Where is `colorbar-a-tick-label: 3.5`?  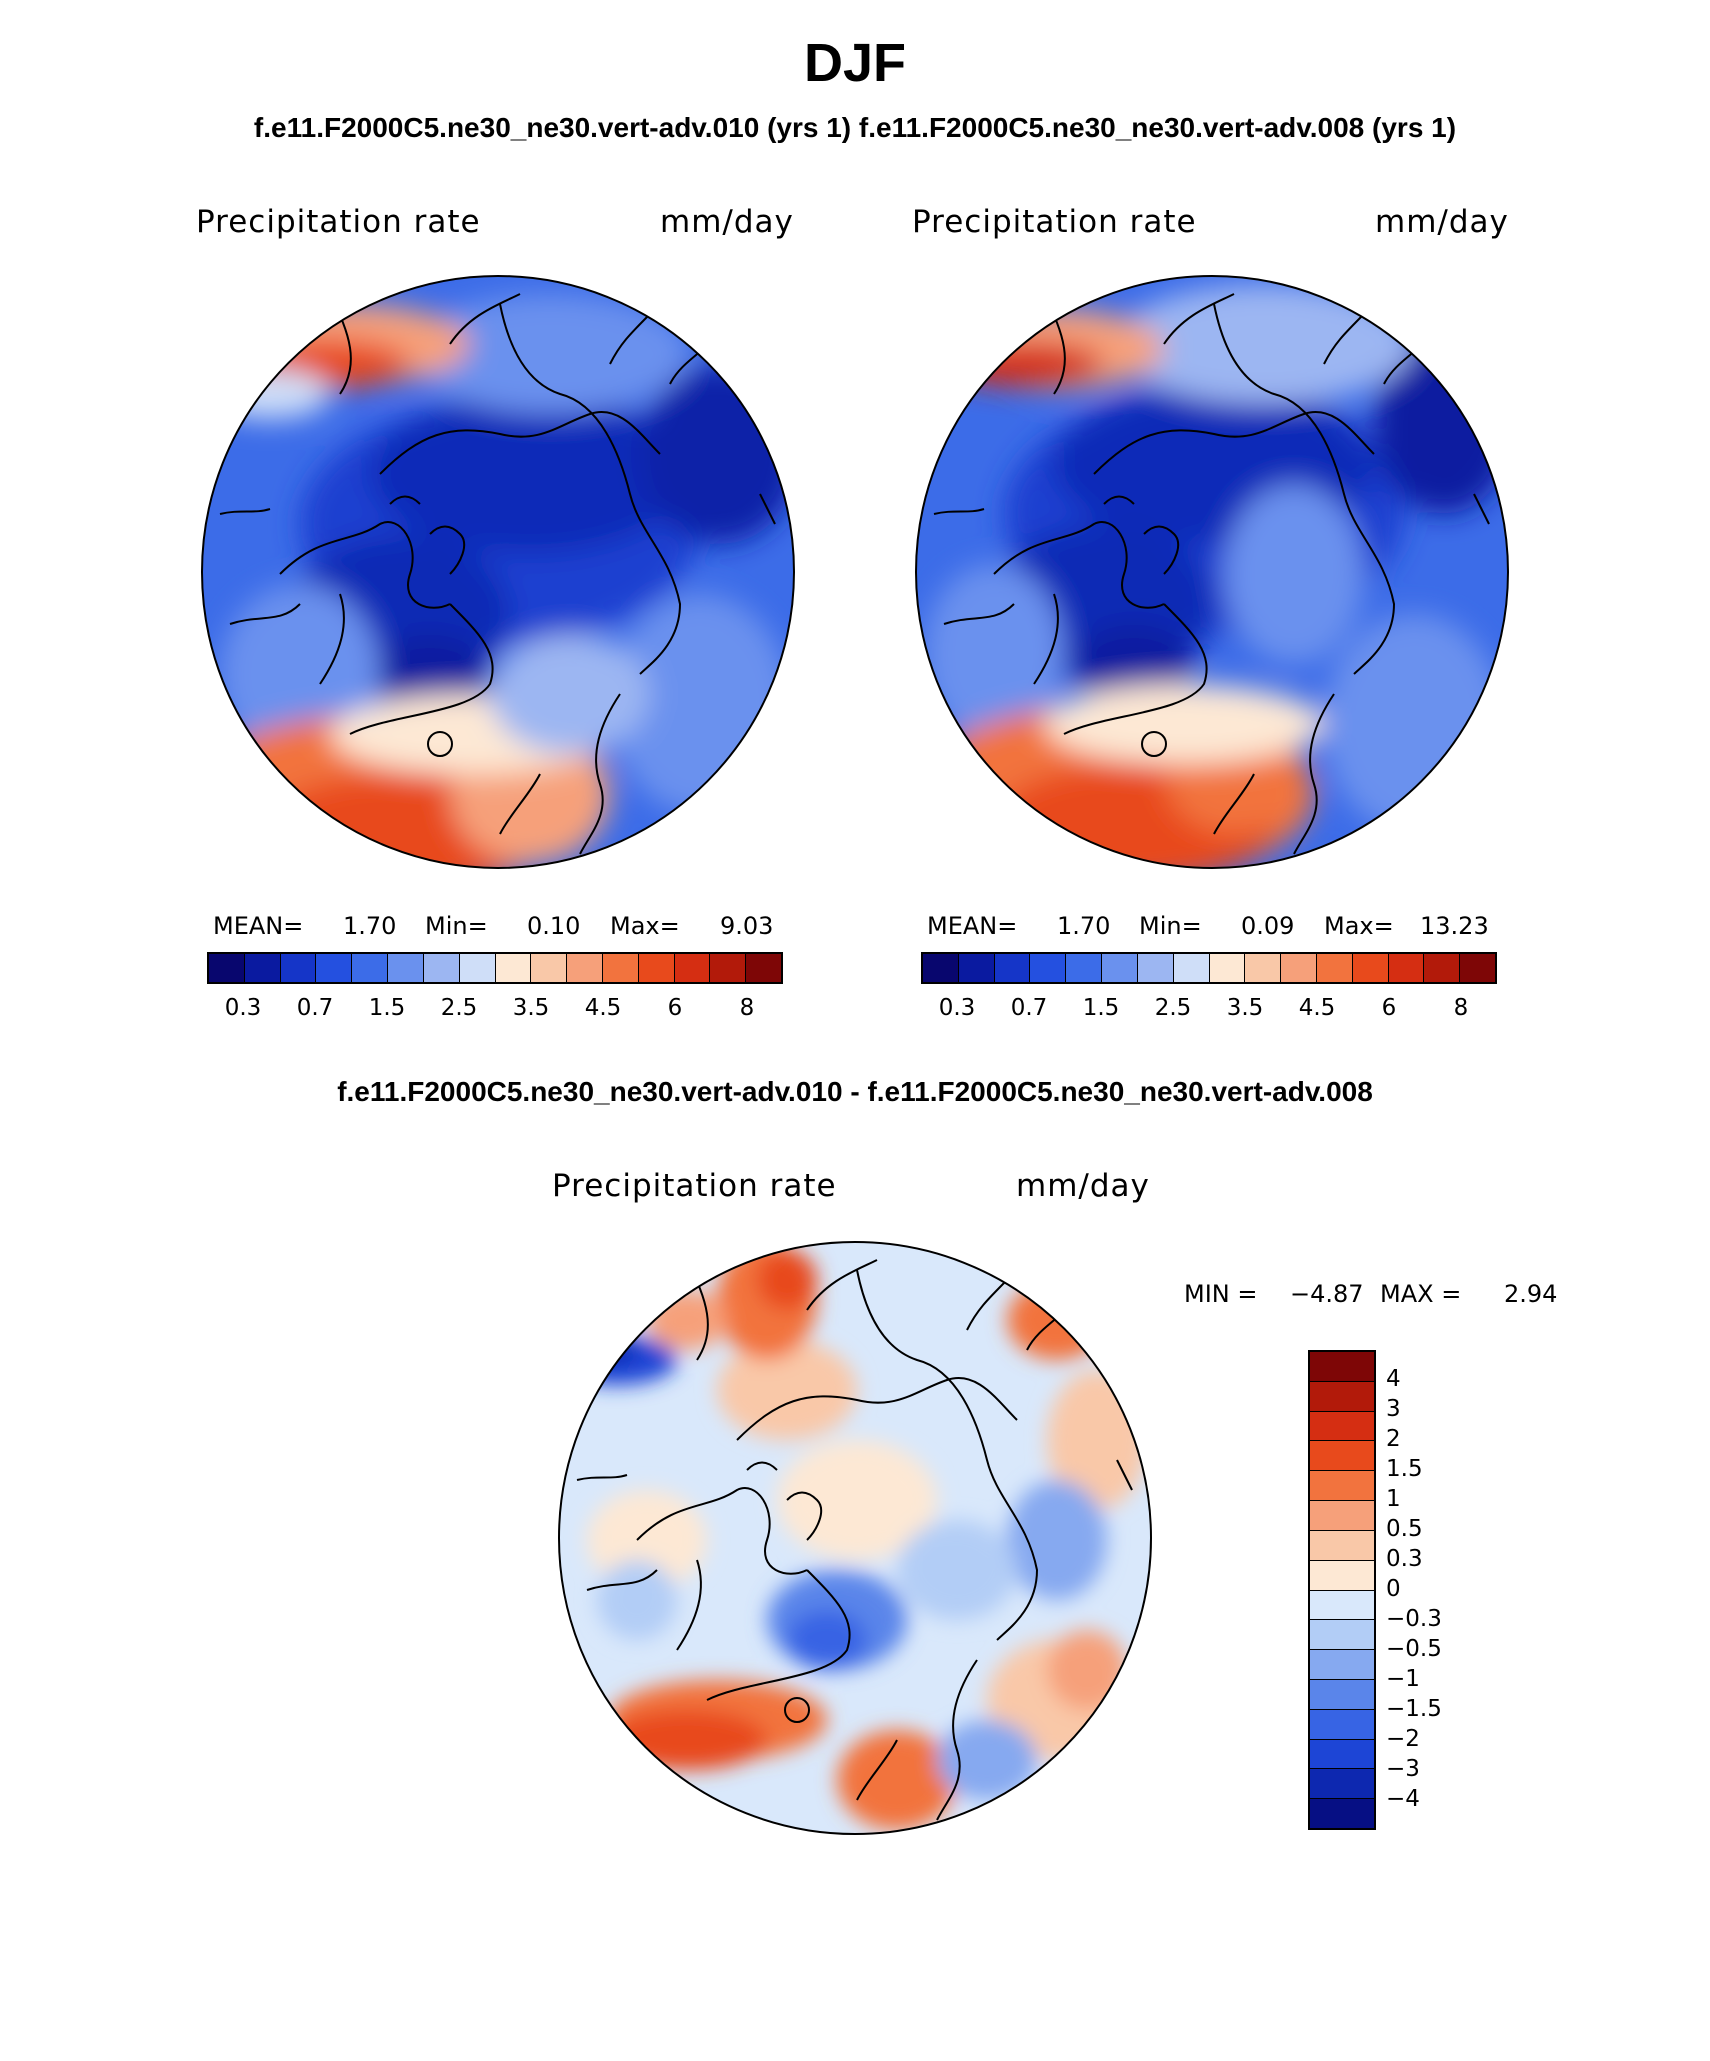 colorbar-a-tick-label: 3.5 is located at coordinates (531, 1008).